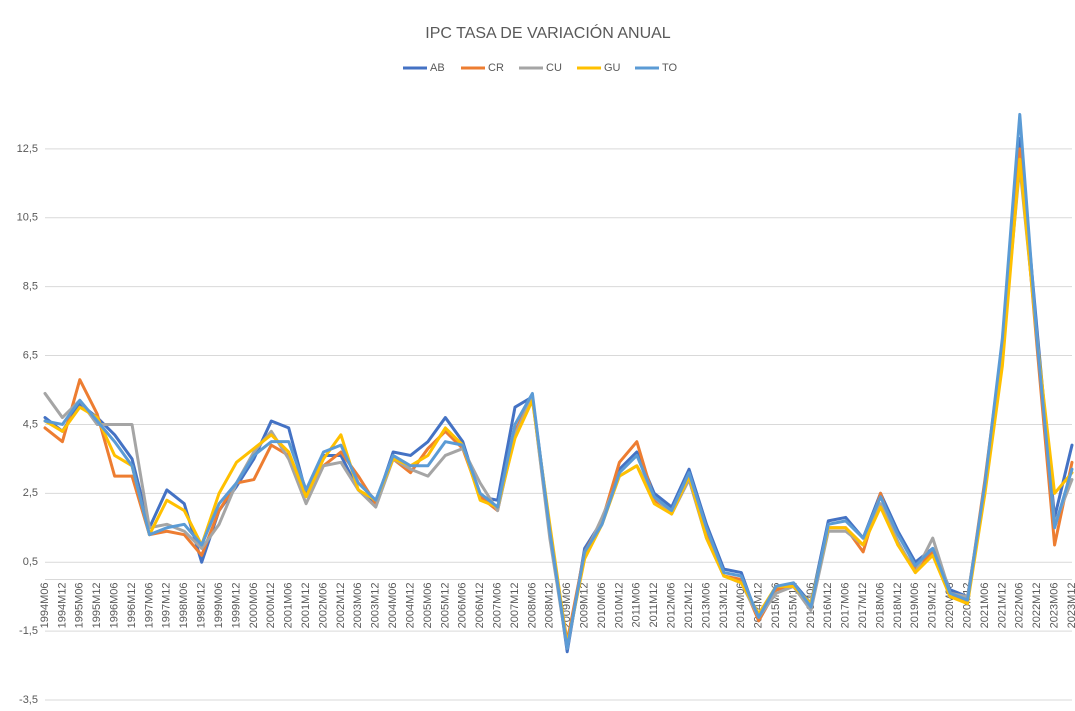  I want to click on x-tick-label: 2023M06, so click(1054, 605).